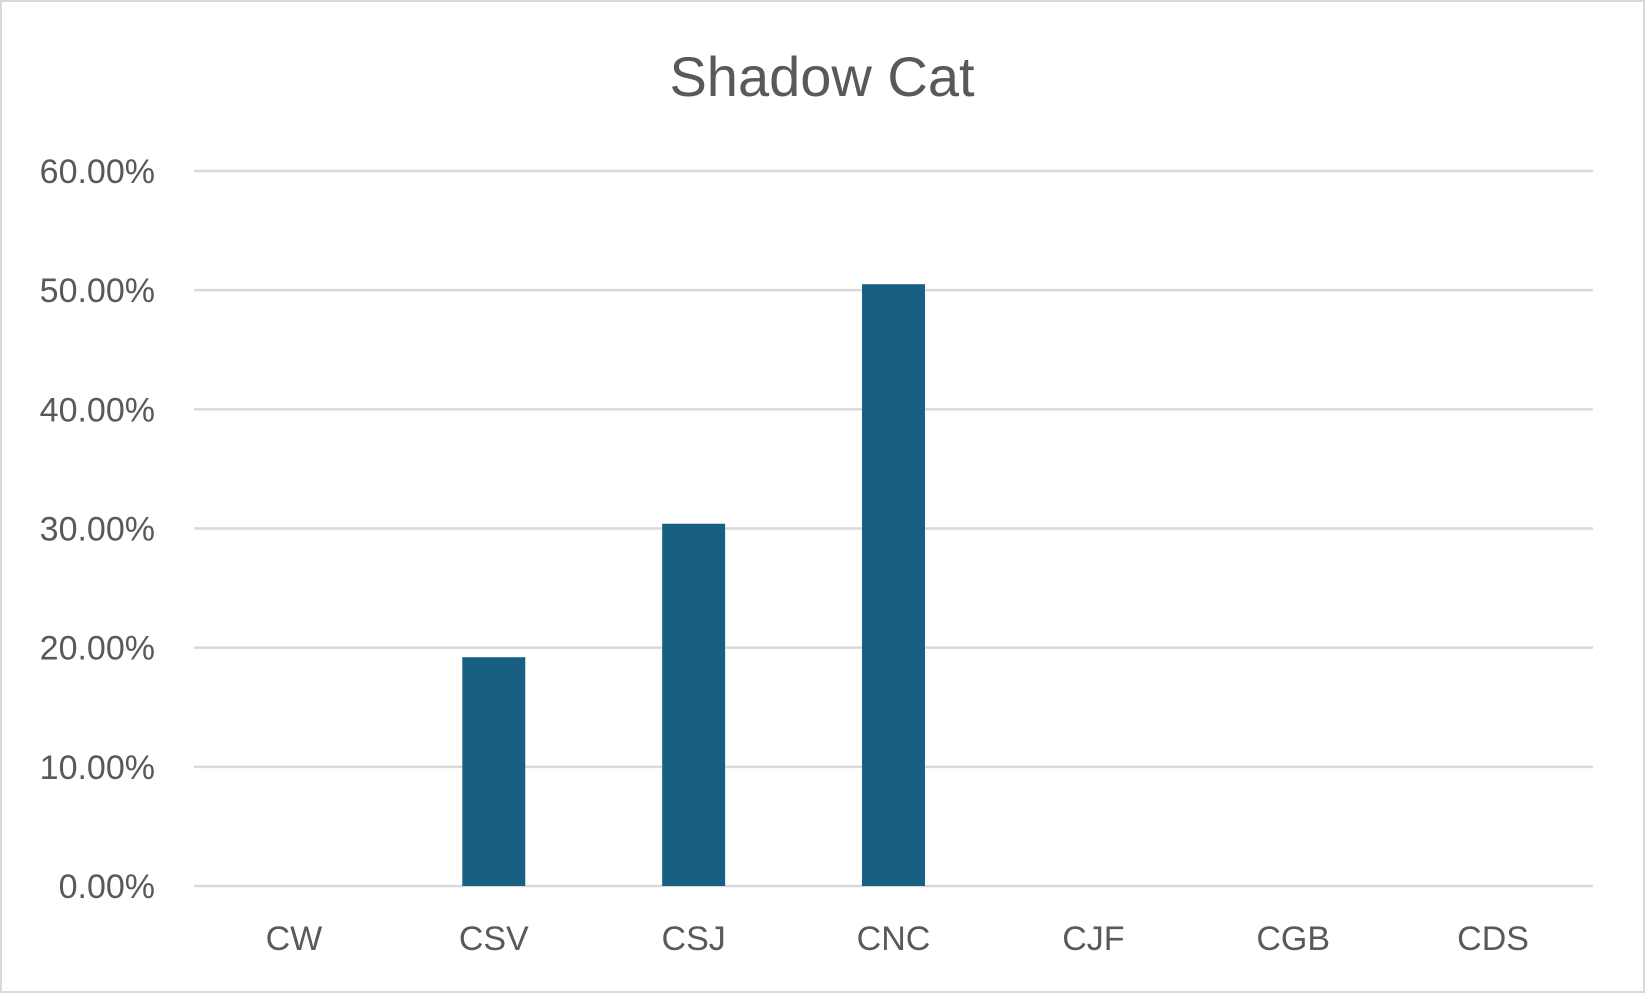  I want to click on x-tick-label-cgb: CGB, so click(1293, 939).